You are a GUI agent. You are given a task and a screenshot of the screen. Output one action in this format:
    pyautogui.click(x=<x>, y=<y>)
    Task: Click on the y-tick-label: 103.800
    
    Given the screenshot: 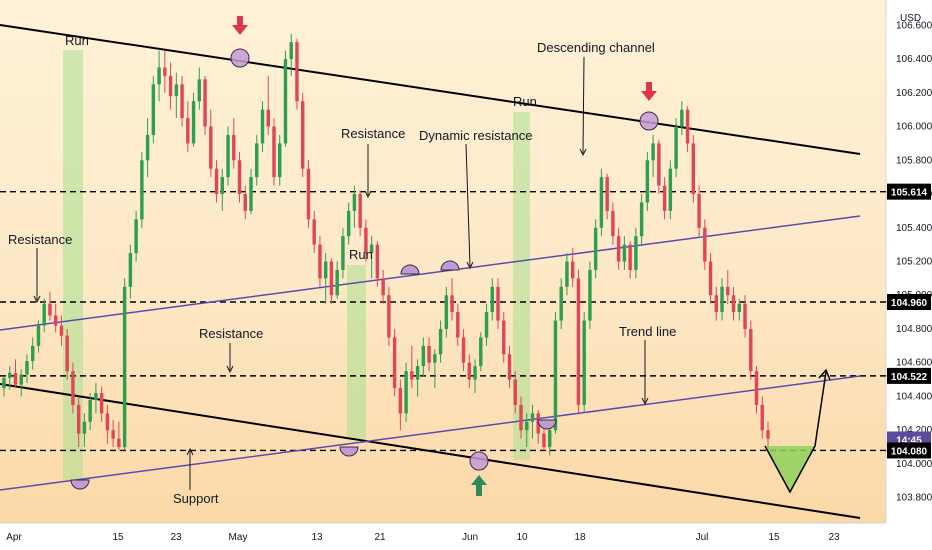 What is the action you would take?
    pyautogui.click(x=914, y=498)
    